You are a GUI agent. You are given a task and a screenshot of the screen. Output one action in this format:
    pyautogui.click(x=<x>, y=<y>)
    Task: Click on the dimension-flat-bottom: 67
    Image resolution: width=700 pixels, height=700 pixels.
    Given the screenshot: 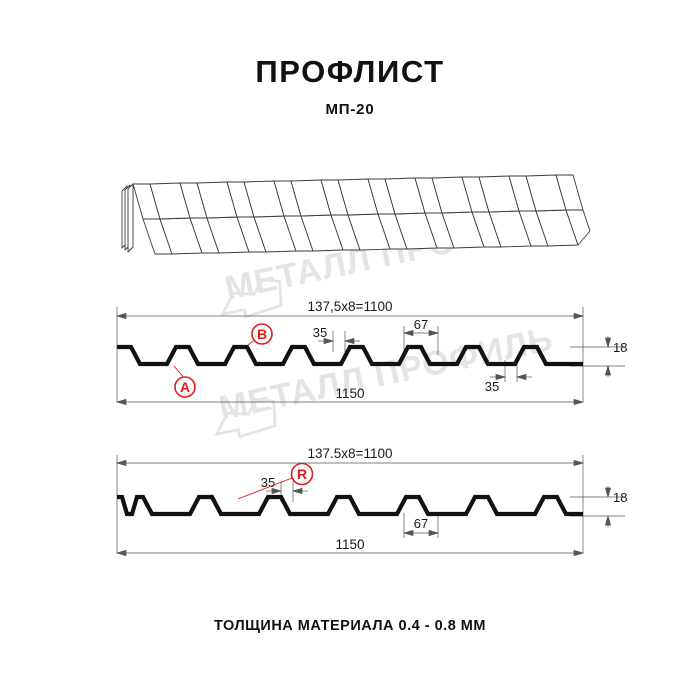 What is the action you would take?
    pyautogui.click(x=421, y=523)
    